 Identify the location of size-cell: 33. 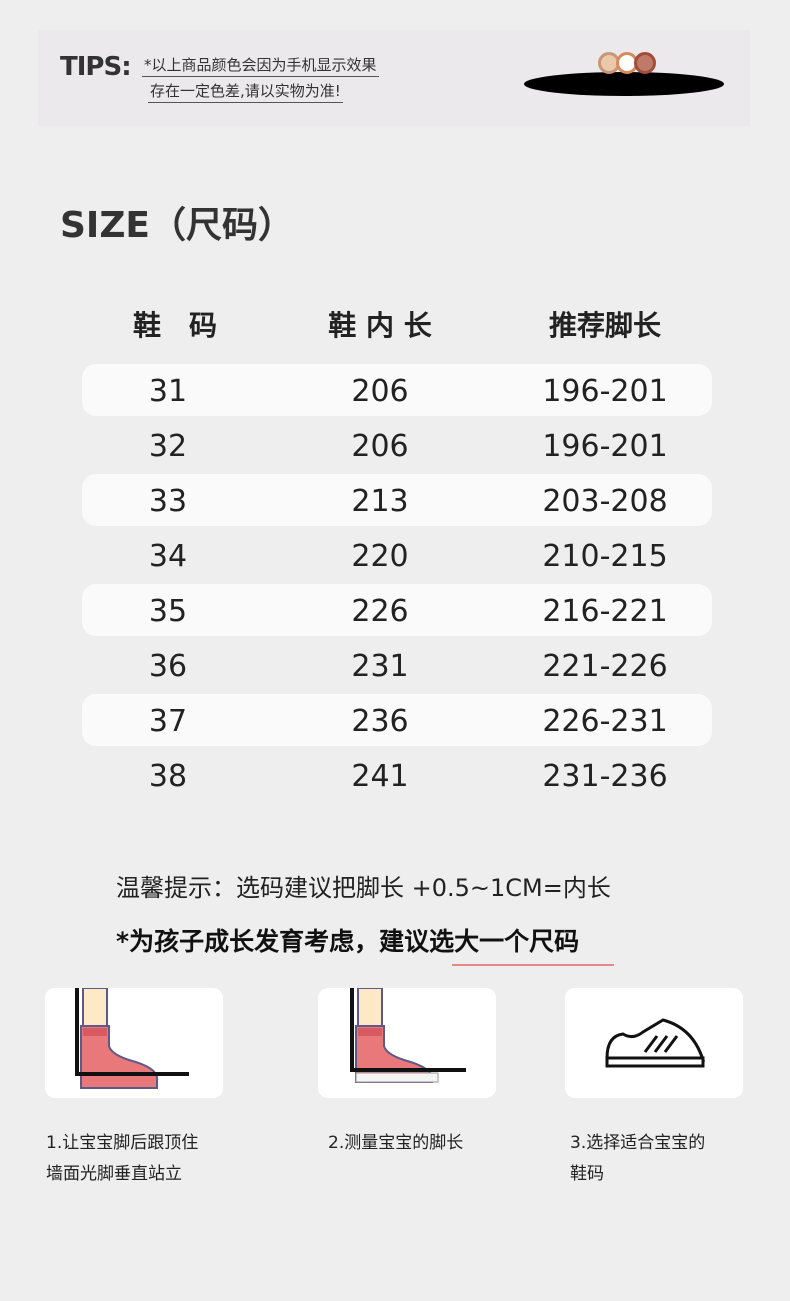
(168, 501).